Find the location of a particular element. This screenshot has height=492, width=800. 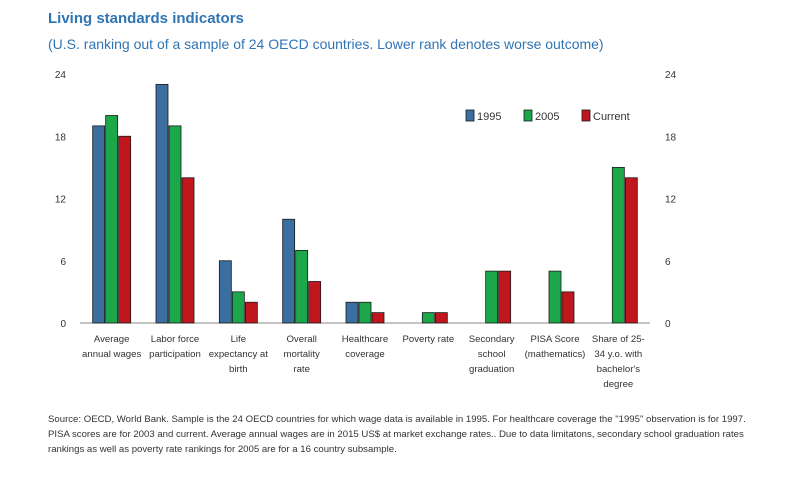

category-label: Secondary school graduation is located at coordinates (492, 354).